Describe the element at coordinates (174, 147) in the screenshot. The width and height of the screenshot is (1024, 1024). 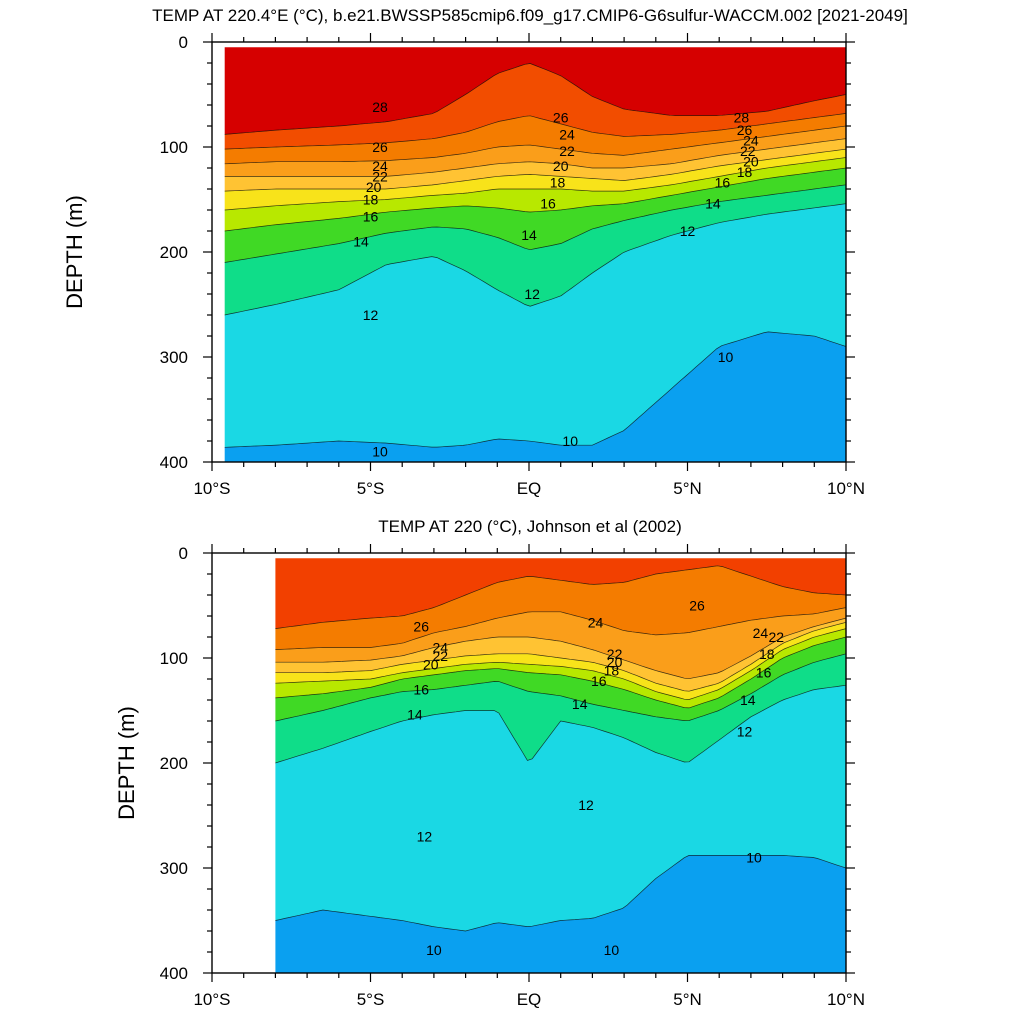
I see `y-tick-label: 100` at that location.